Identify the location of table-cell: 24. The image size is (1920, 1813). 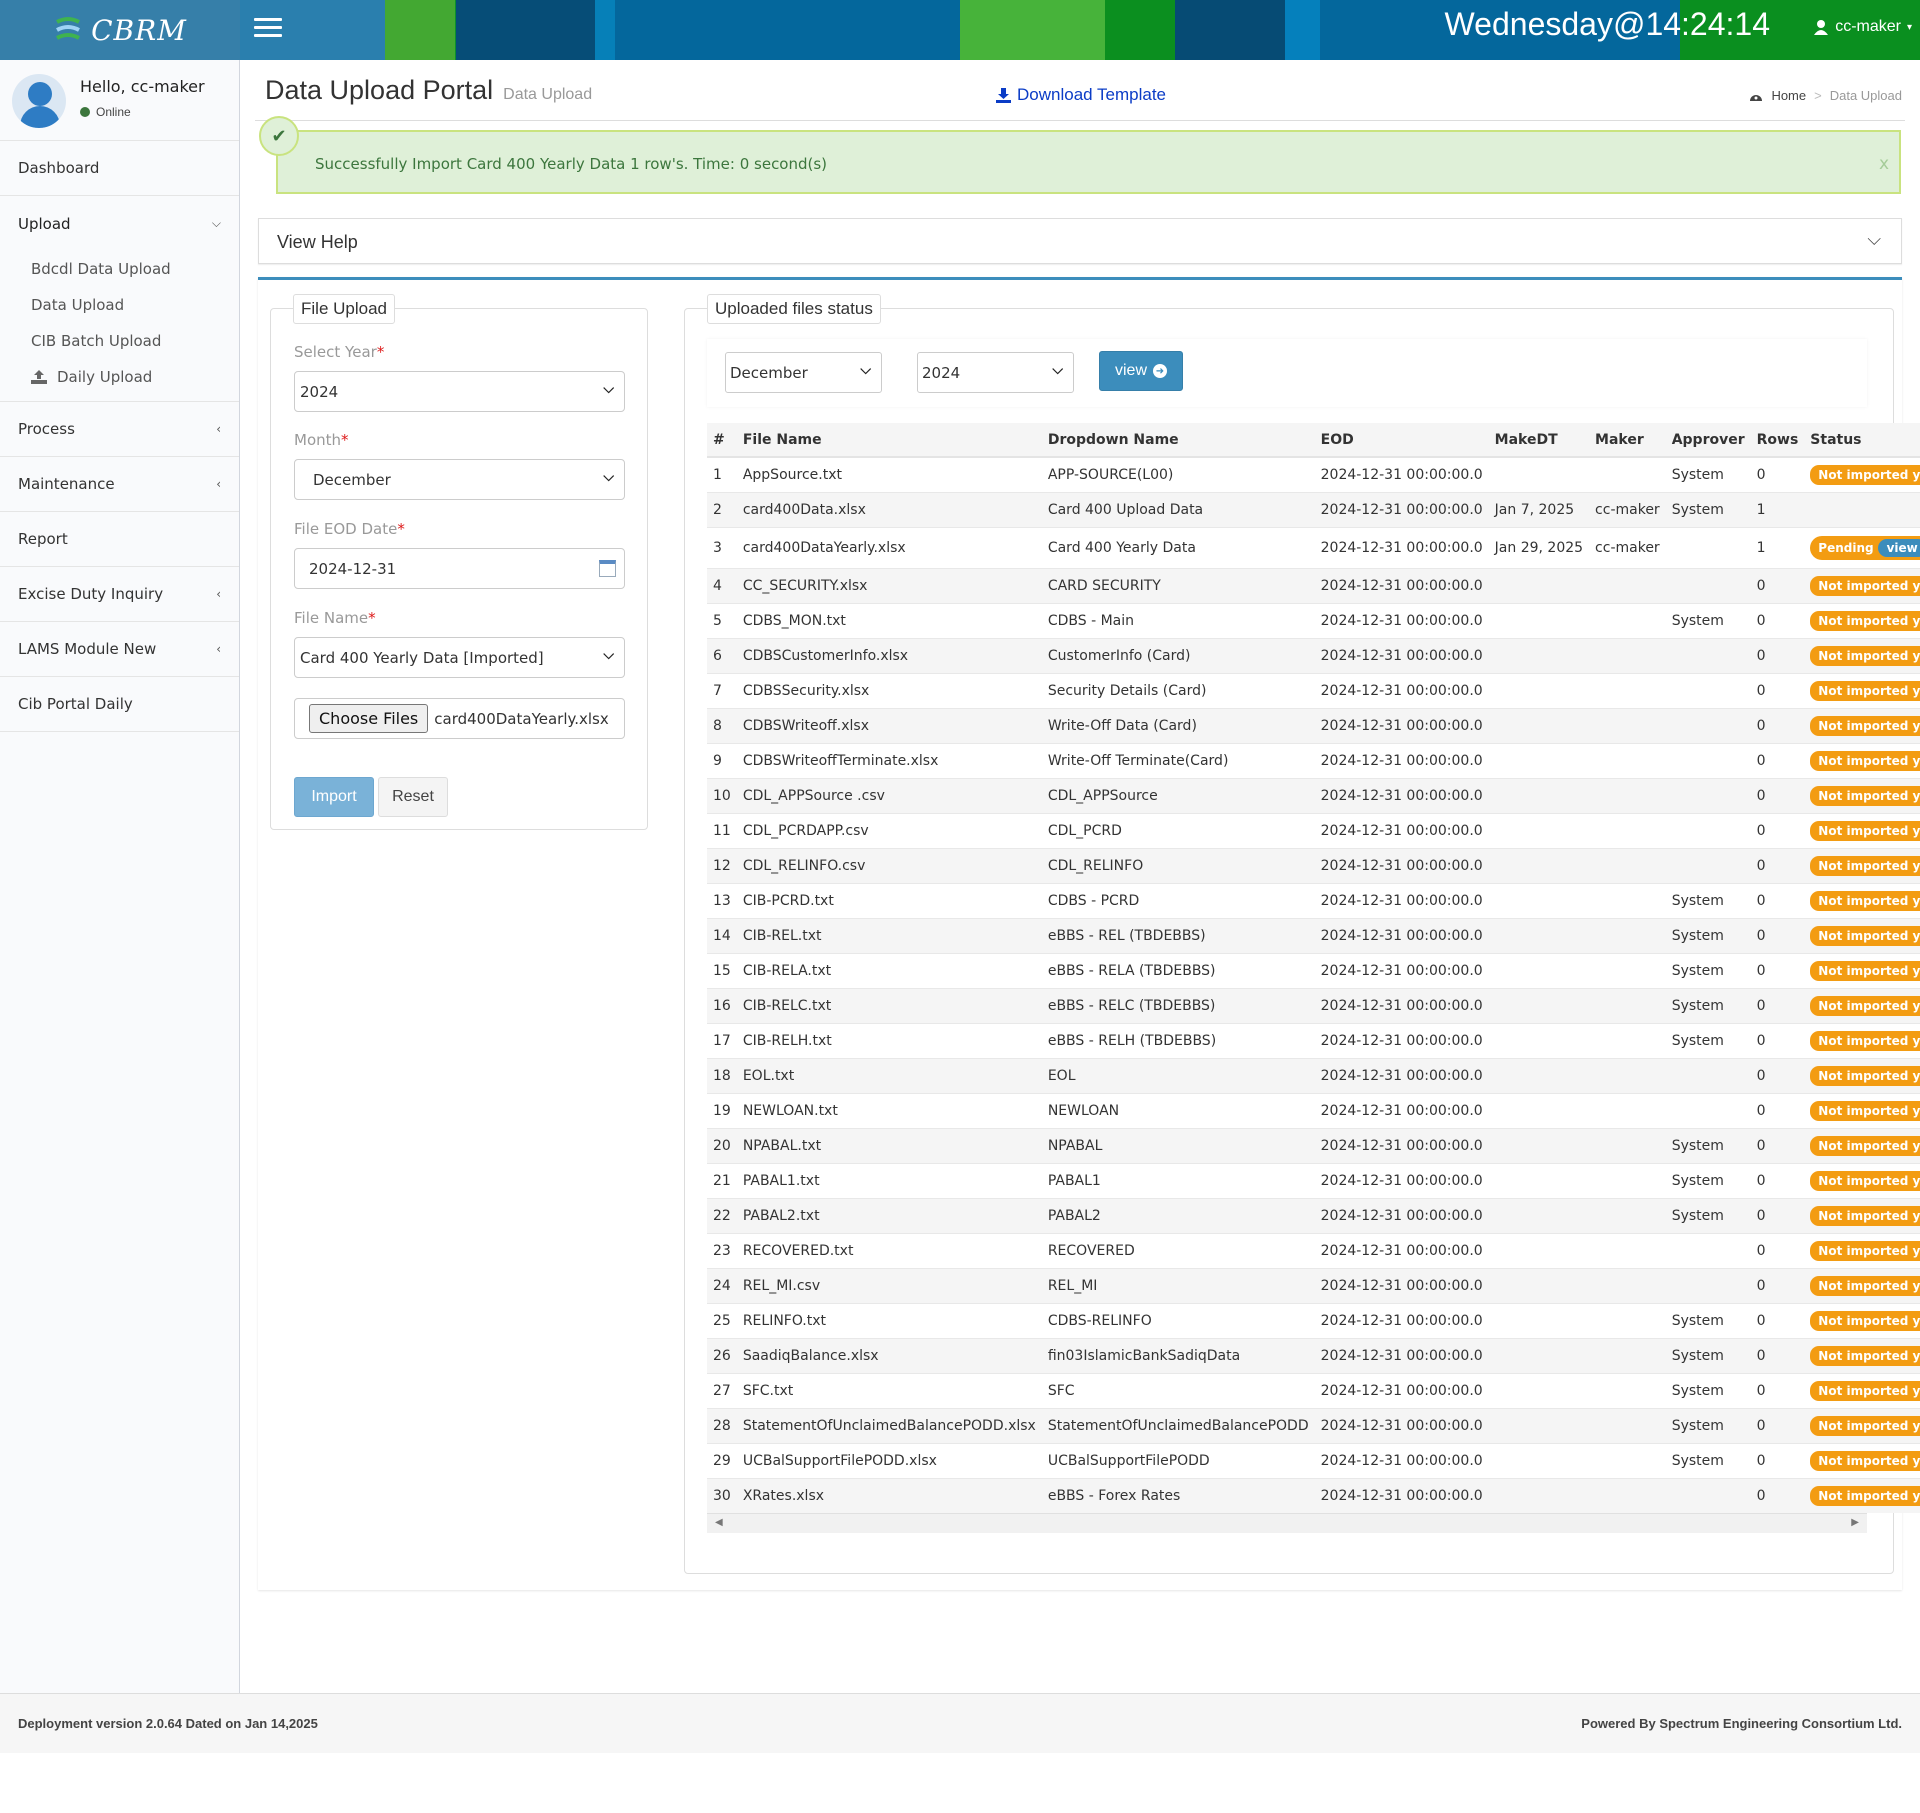
(722, 1285).